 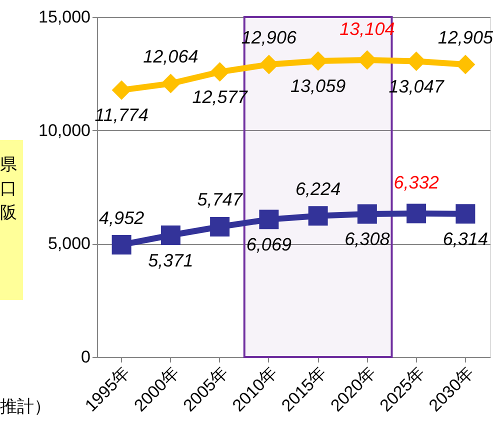 I want to click on data-label: 6,314, so click(x=465, y=238).